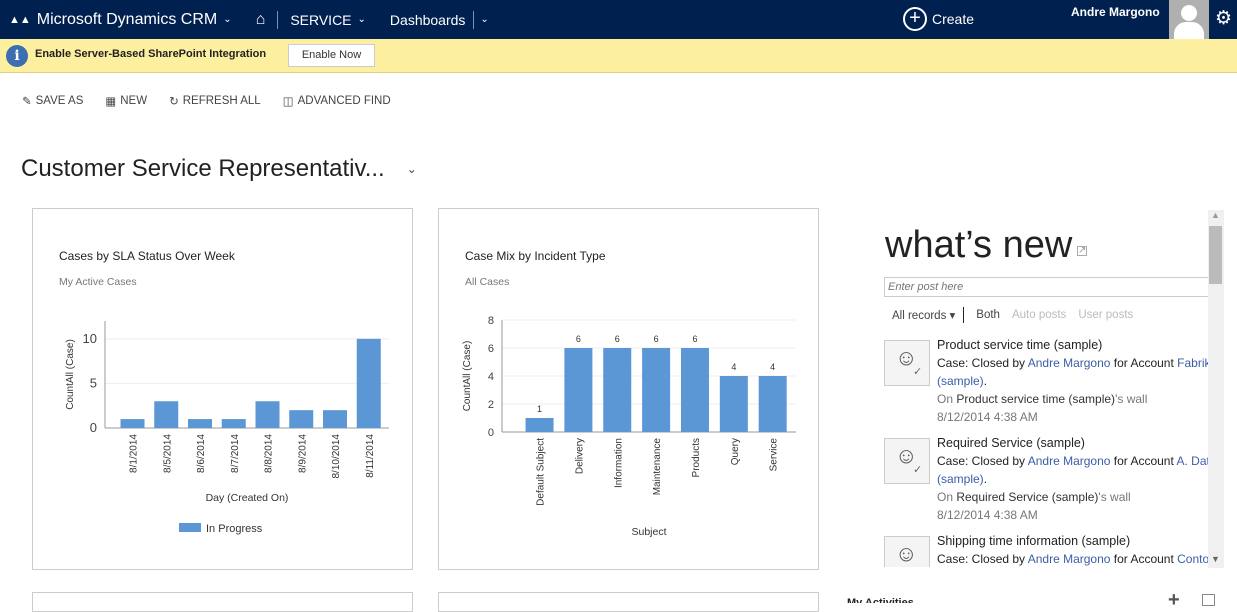 This screenshot has width=1237, height=612. Describe the element at coordinates (247, 498) in the screenshot. I see `x-axis-label: Day (Created On)` at that location.